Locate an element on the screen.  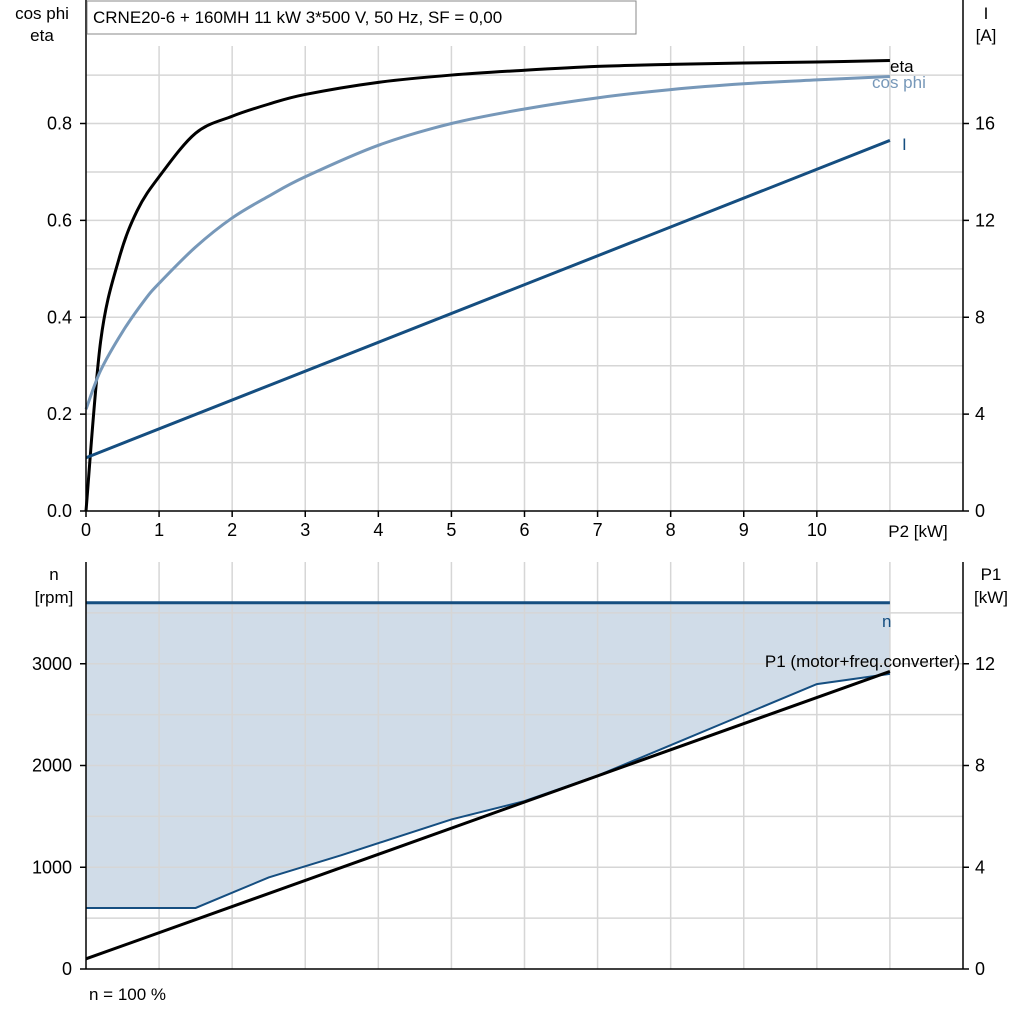
series-label-p1: P1 (motor+freq.converter) is located at coordinates (862, 661).